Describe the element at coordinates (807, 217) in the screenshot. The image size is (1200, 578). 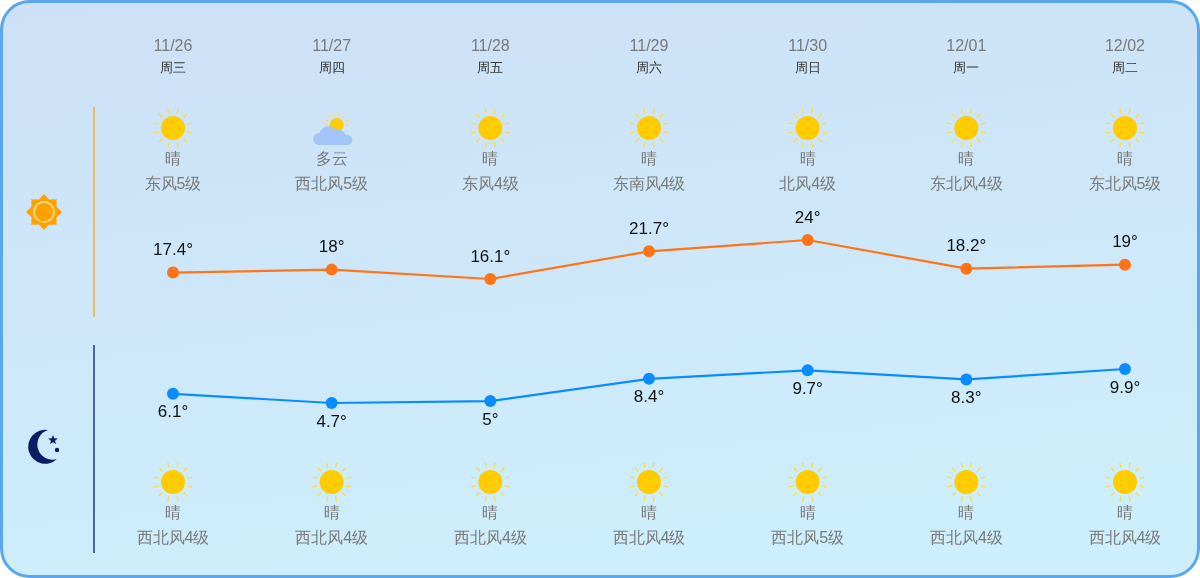
I see `value-label: 24°` at that location.